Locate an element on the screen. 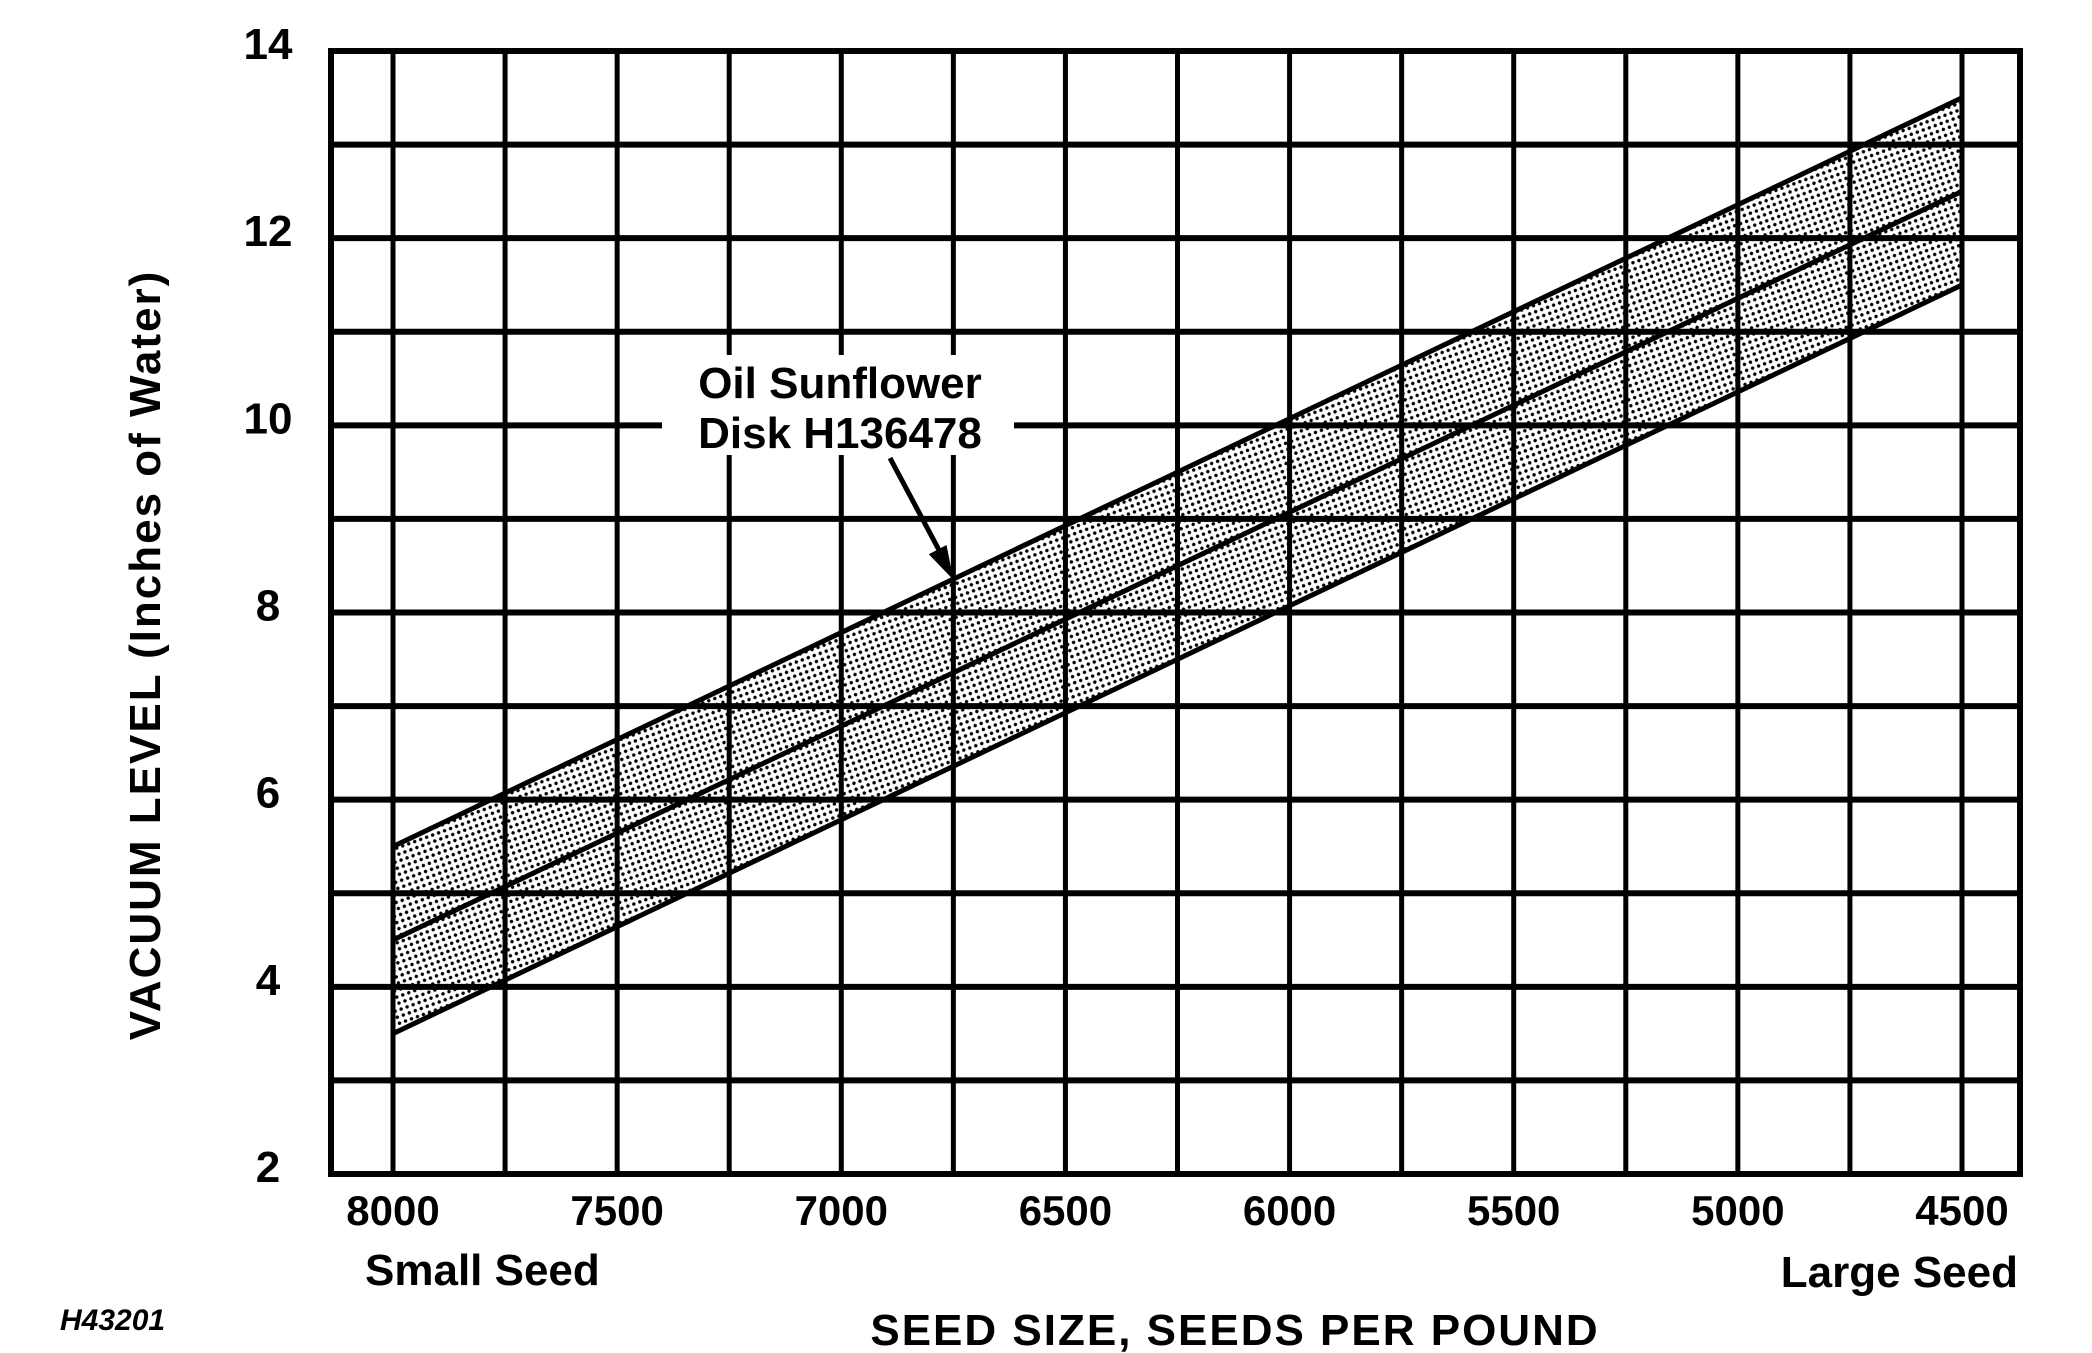 This screenshot has width=2092, height=1353. arrowhead-icon is located at coordinates (941, 562).